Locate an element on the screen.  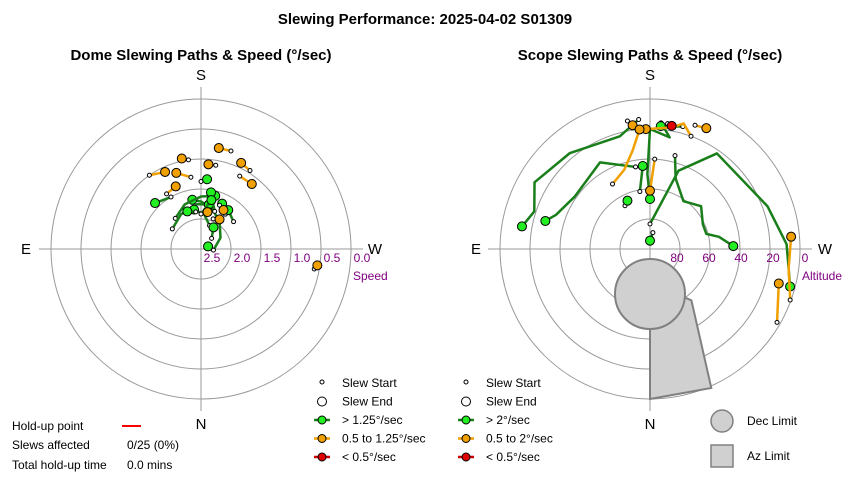
dome-radial-ticks: 2.5 2.0 1.5 1.0 0.5 0.0 is located at coordinates (287, 258).